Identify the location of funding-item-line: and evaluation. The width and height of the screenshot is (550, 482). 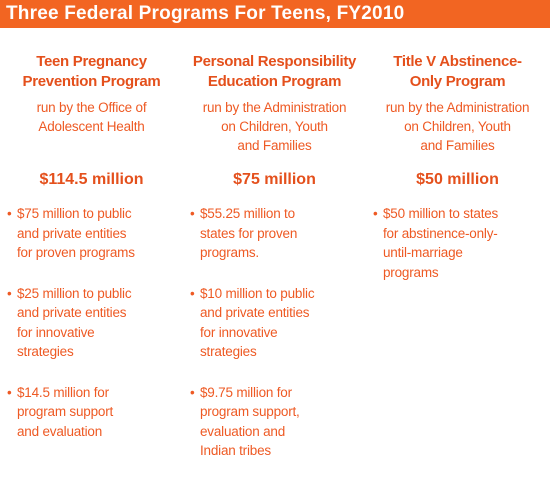
(60, 431).